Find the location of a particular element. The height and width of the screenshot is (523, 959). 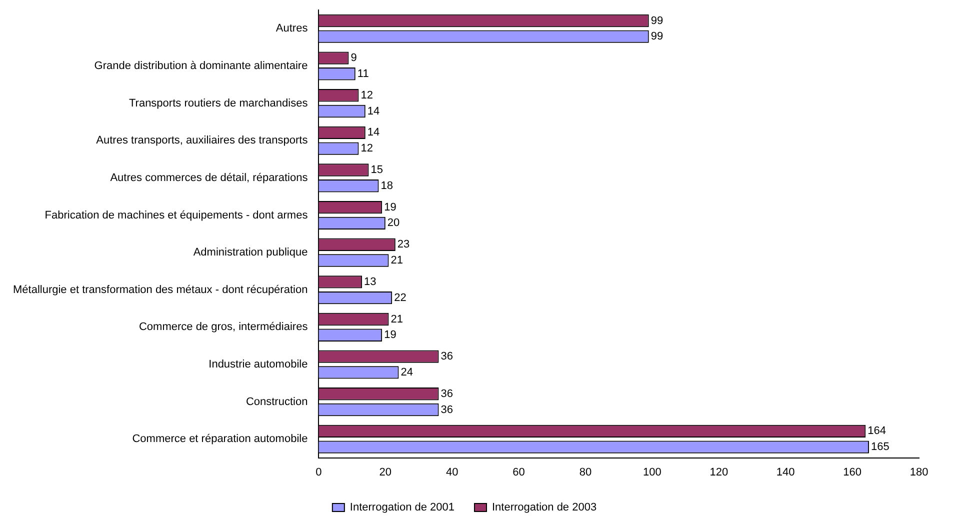

x-tick-label: 0 is located at coordinates (319, 472).